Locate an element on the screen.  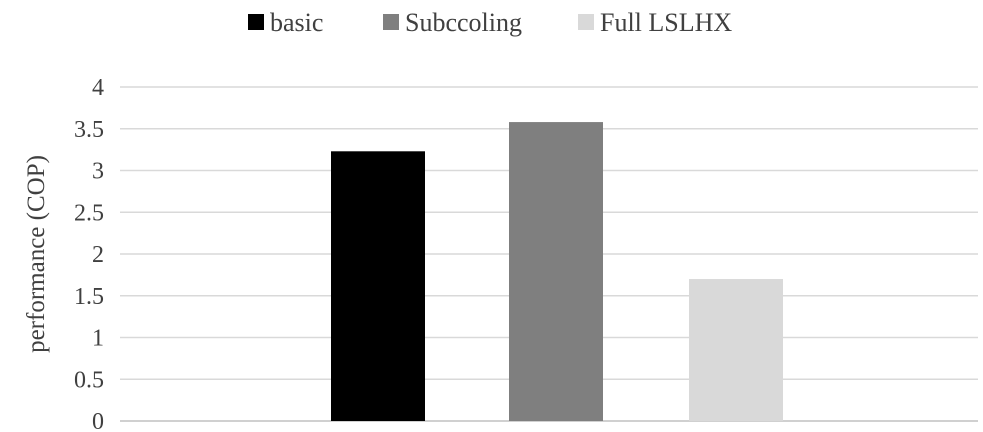
bar-subccoling is located at coordinates (556, 271).